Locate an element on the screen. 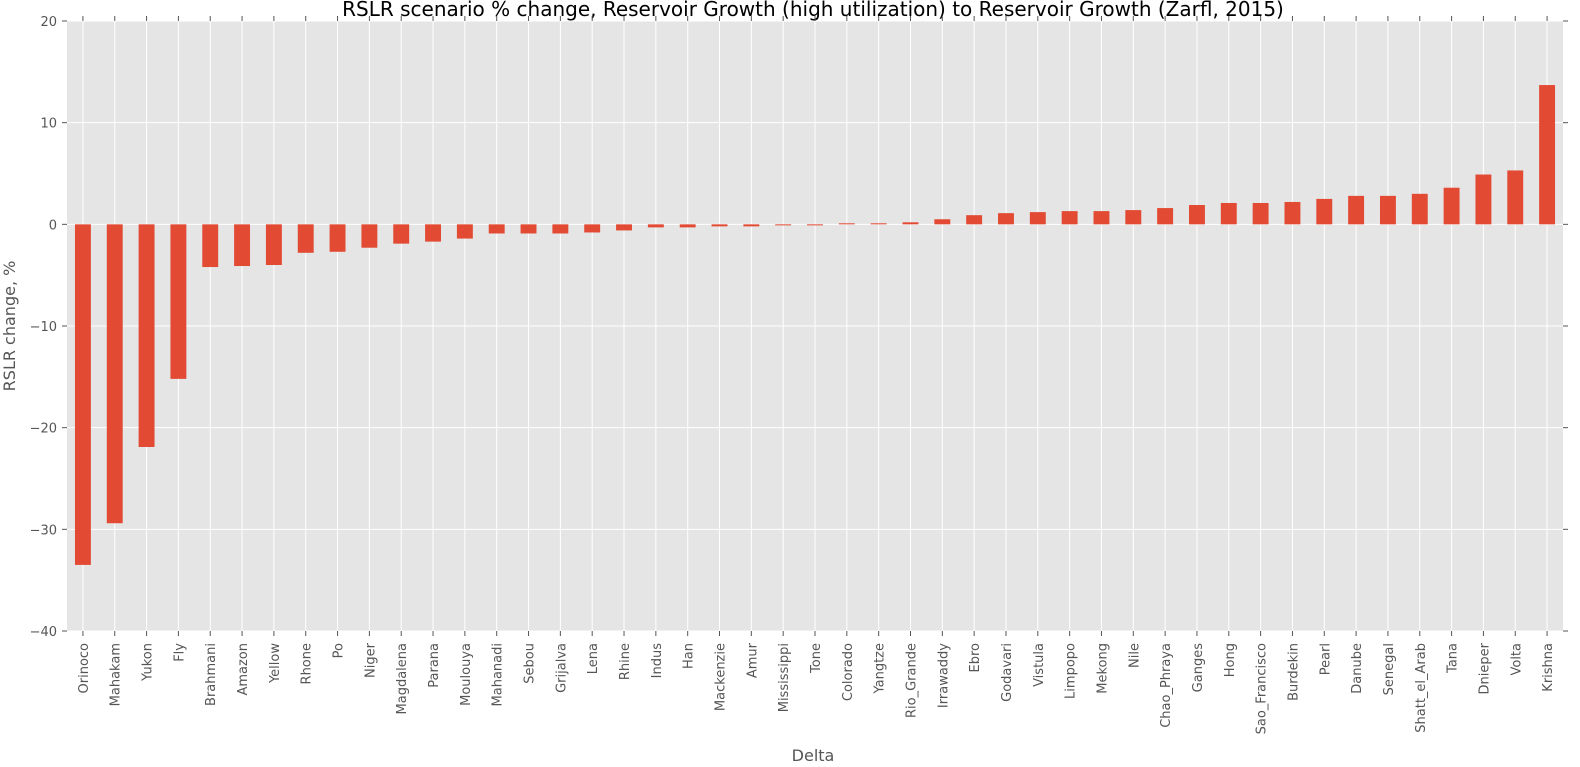  x-tick-label: Mekong is located at coordinates (1102, 668).